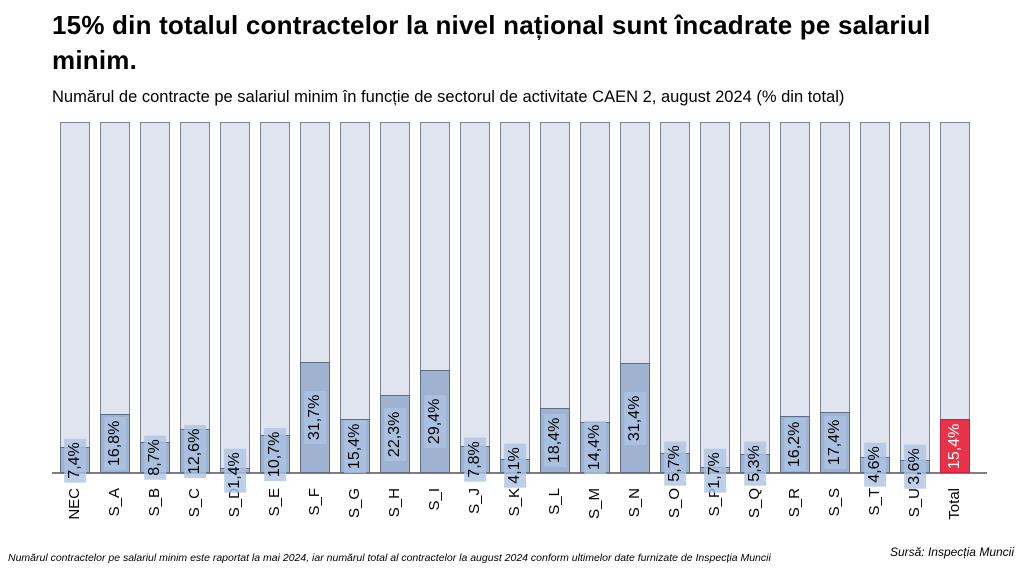  What do you see at coordinates (315, 319) in the screenshot?
I see `bar-column-s-f: 31,7% S_F` at bounding box center [315, 319].